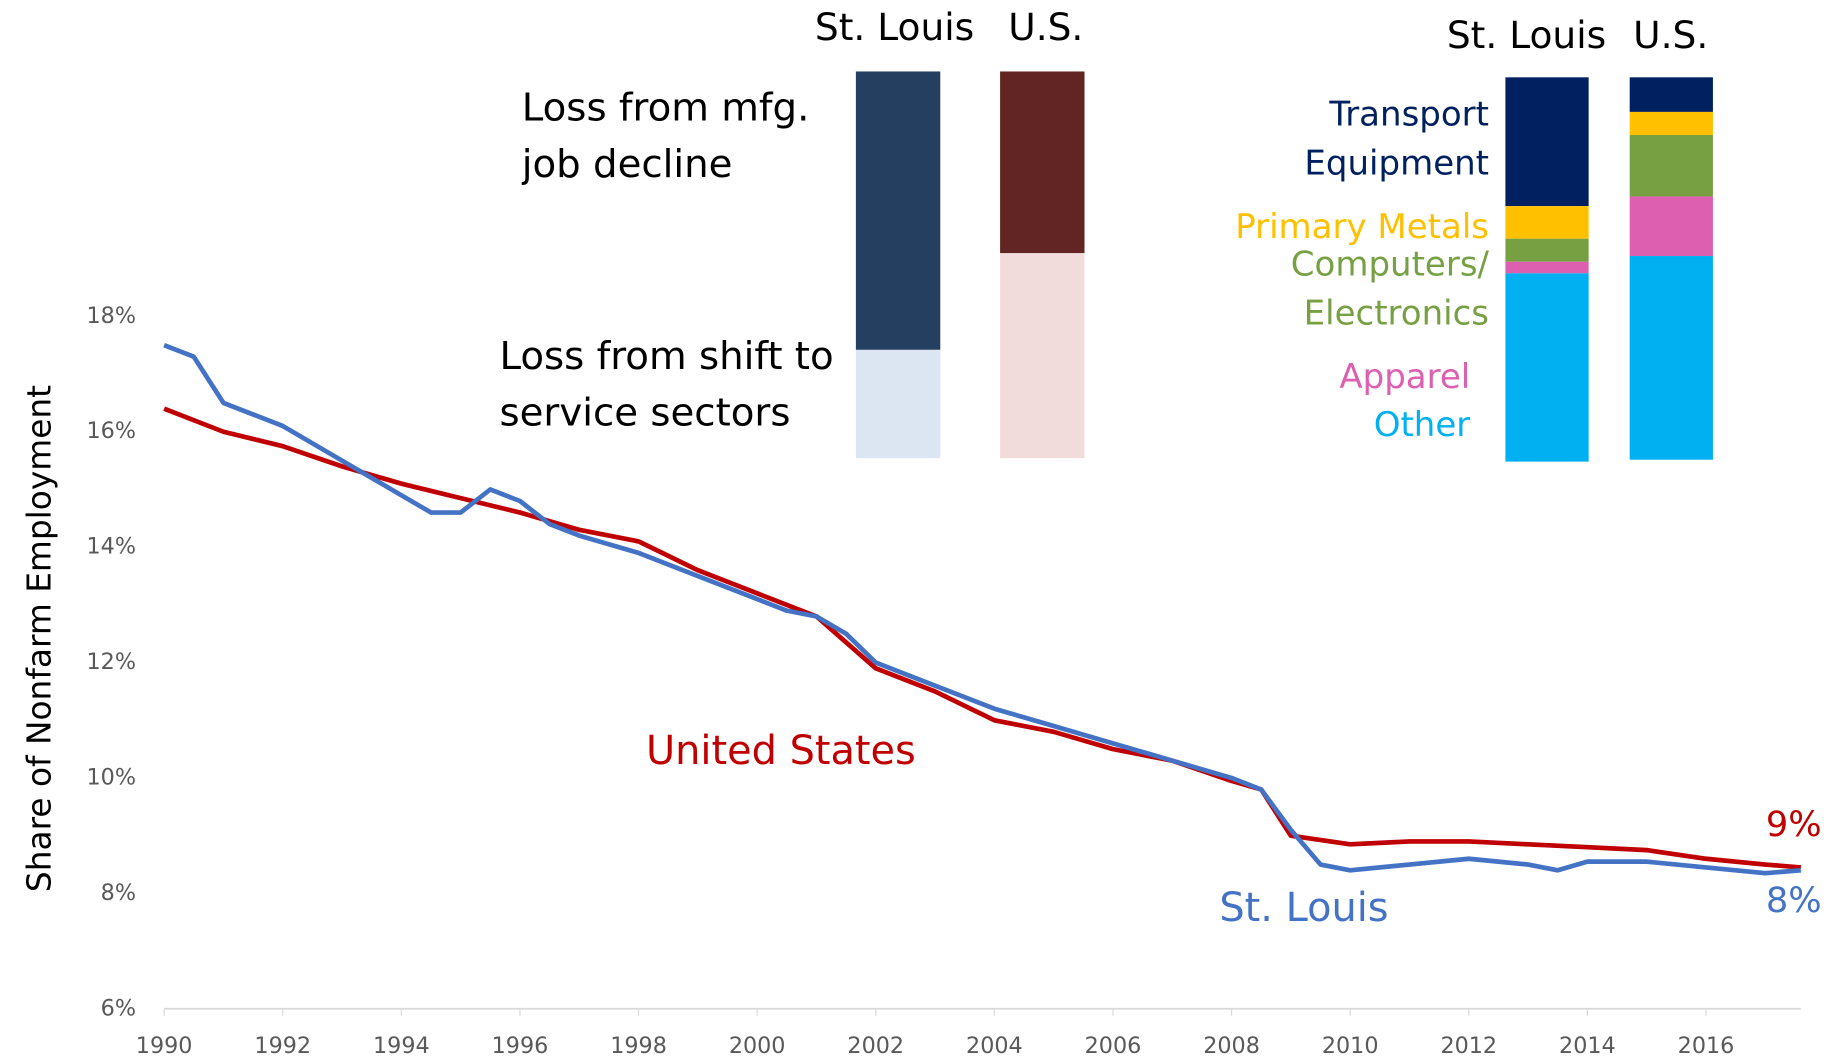 The image size is (1829, 1058). I want to click on segment-label: Other, so click(1422, 424).